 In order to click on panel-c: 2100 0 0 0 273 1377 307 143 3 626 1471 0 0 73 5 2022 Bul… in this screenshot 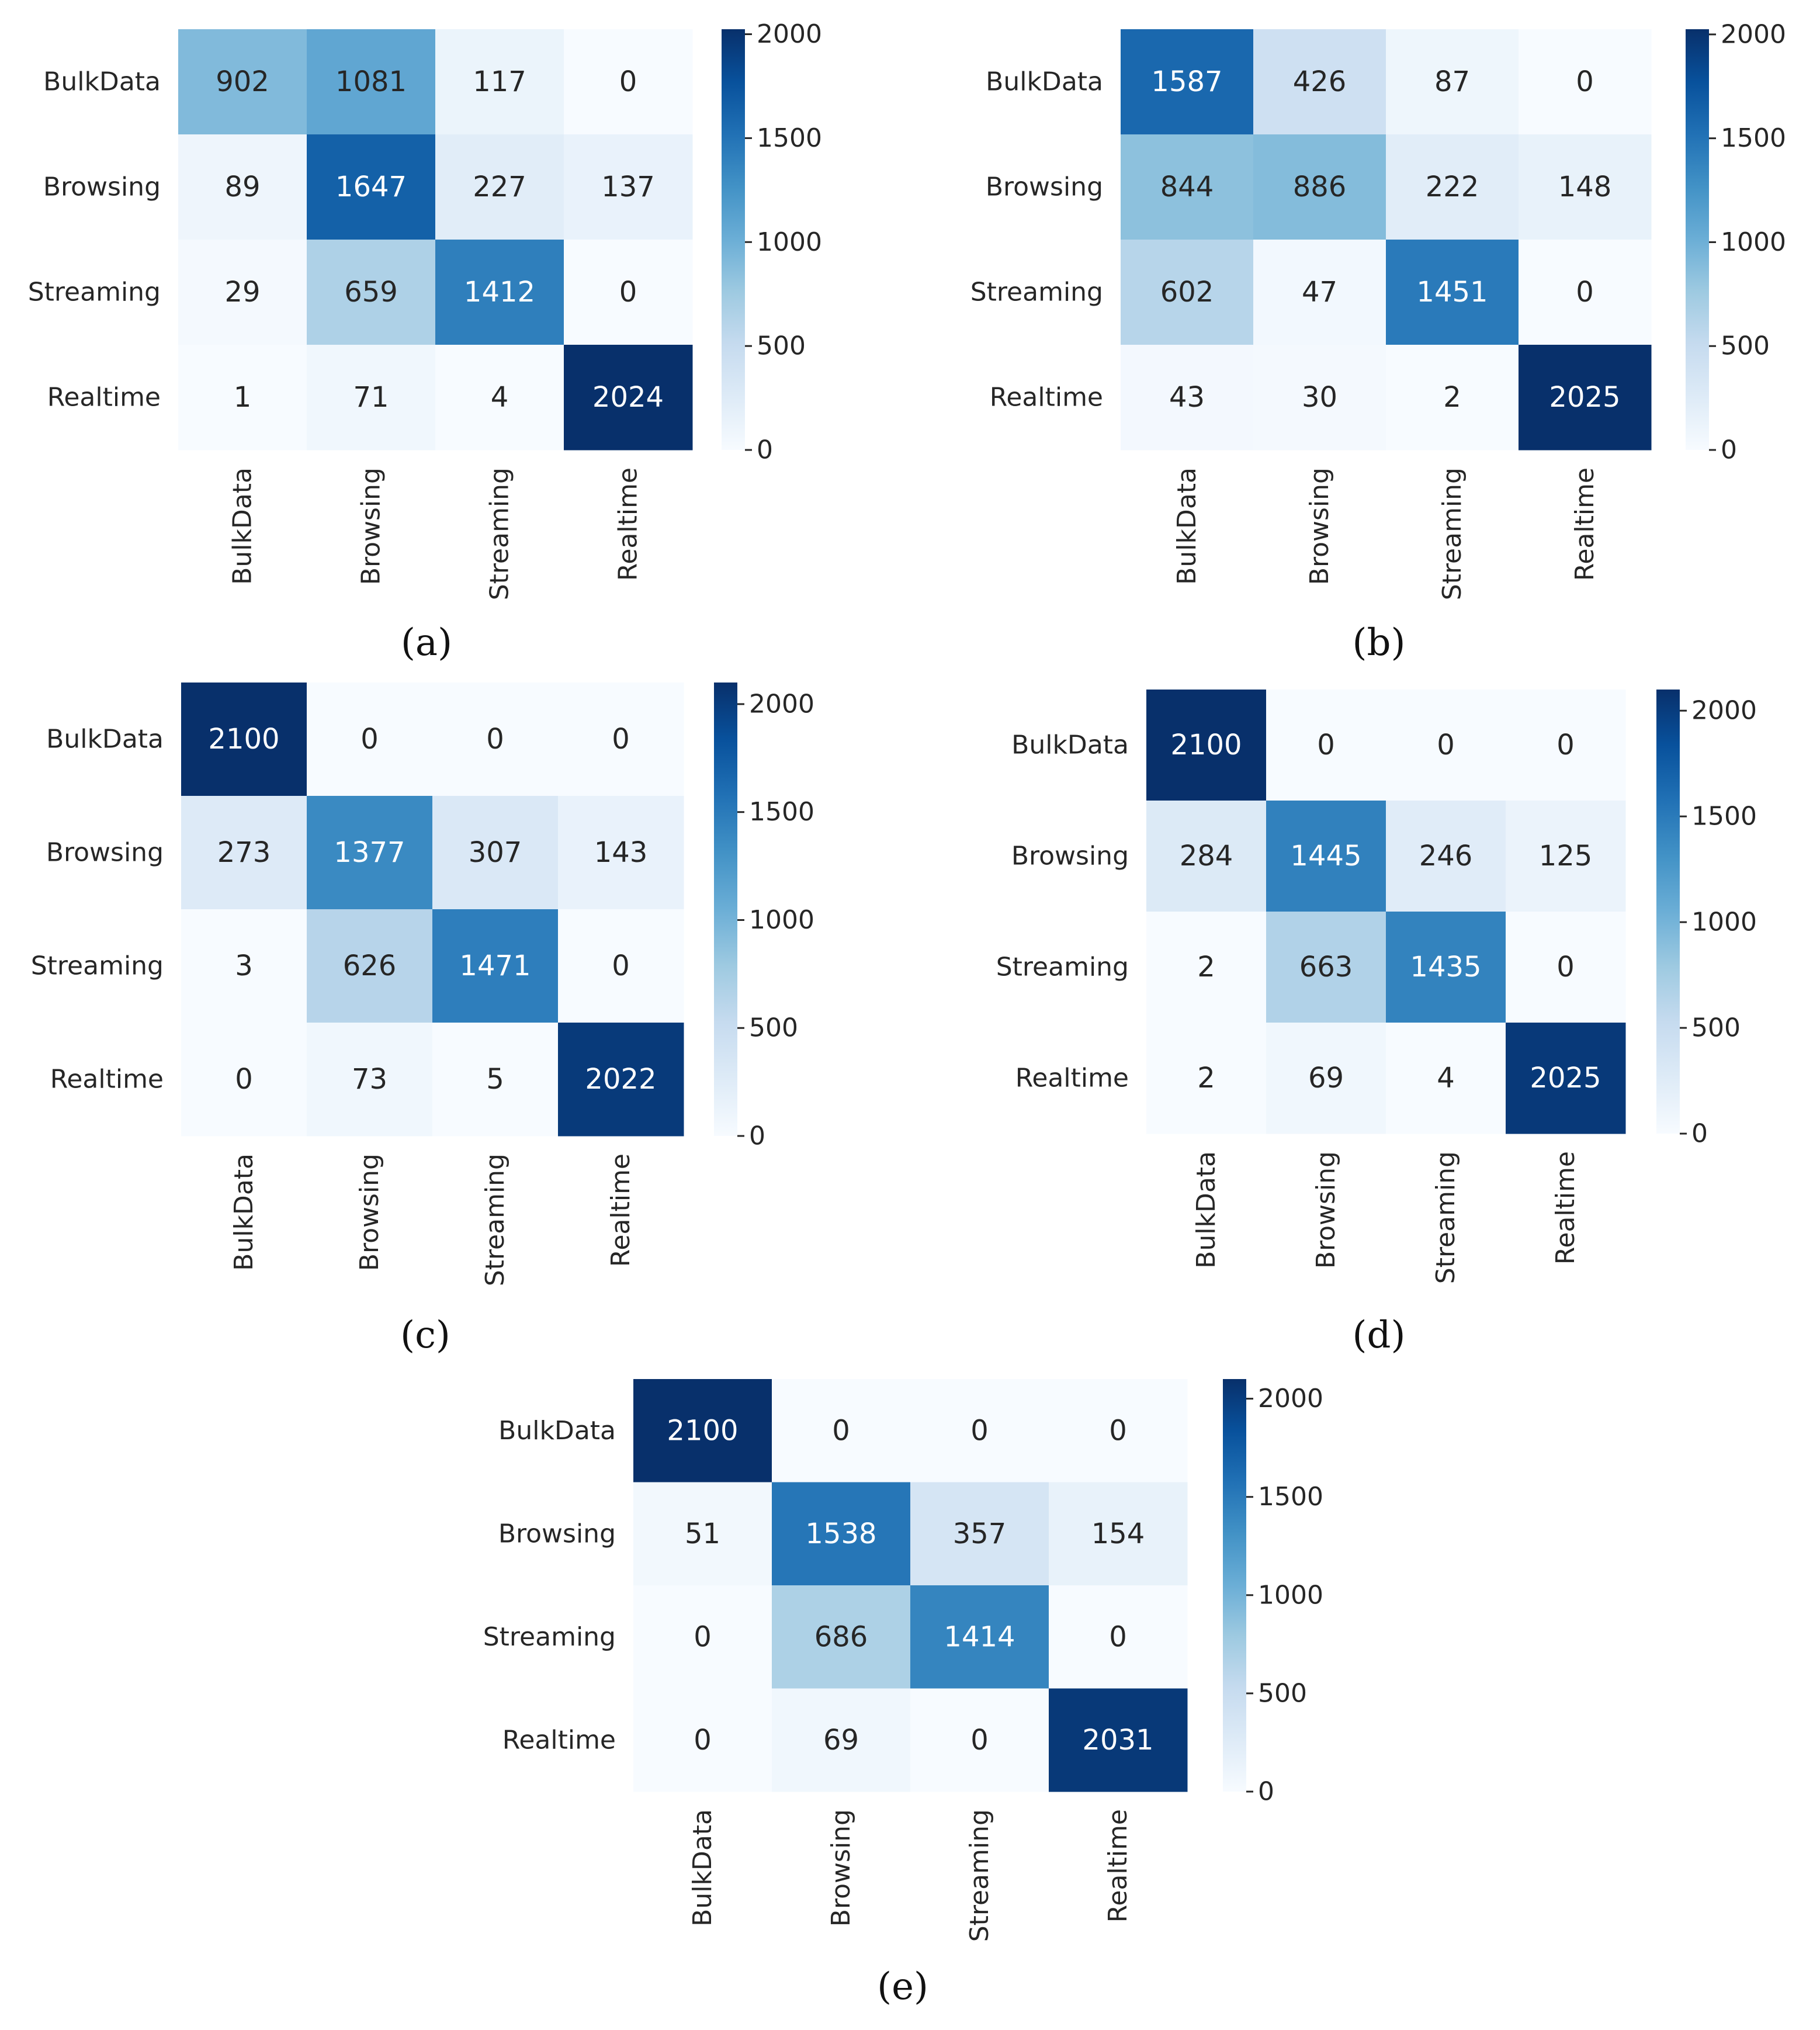, I will do `click(422, 1020)`.